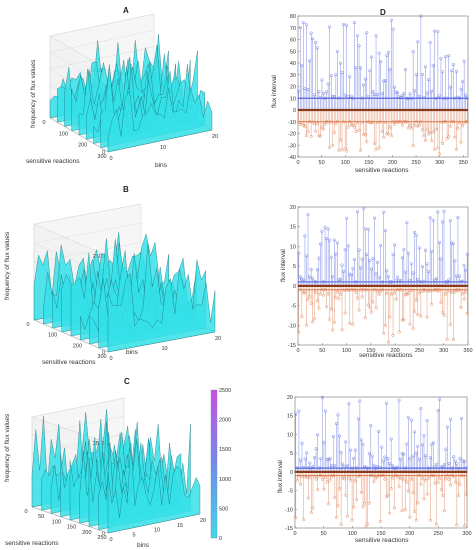  Describe the element at coordinates (381, 462) in the screenshot. I see `plot-frame` at that location.